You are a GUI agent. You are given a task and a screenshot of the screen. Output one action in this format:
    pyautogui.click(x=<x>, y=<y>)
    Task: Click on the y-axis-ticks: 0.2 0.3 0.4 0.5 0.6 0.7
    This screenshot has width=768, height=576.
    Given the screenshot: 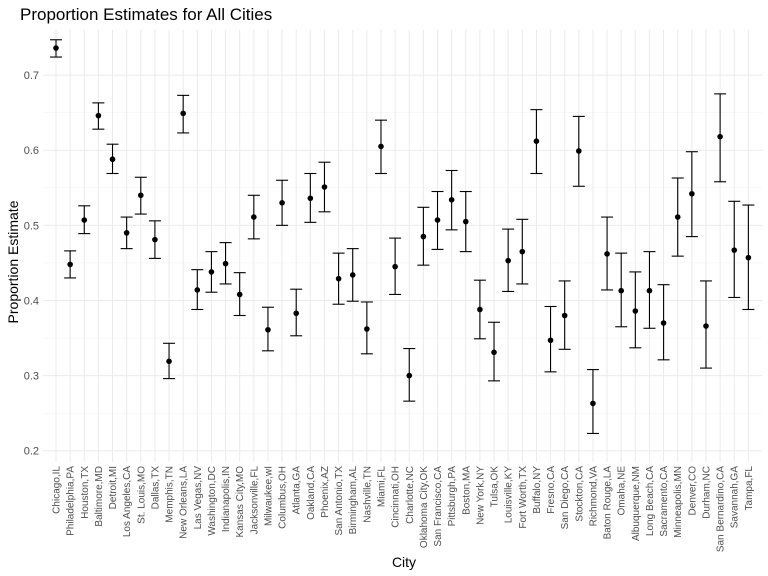 What is the action you would take?
    pyautogui.click(x=31, y=264)
    